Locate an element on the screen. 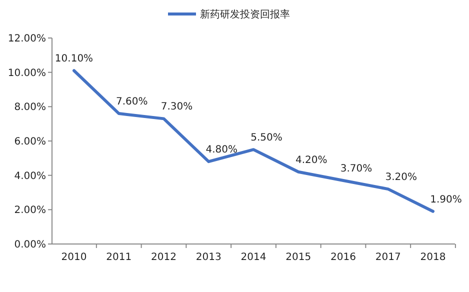  y-tick-label: 2.00% is located at coordinates (30, 210).